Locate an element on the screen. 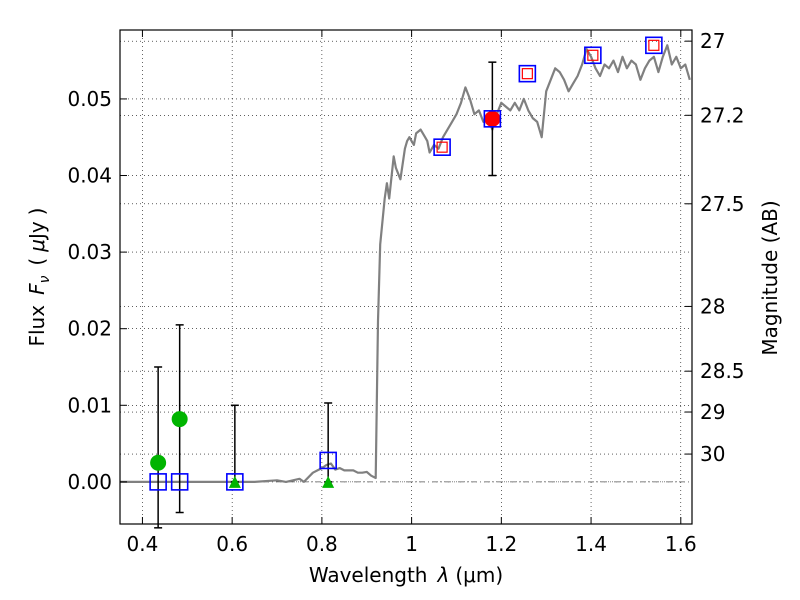 Image resolution: width=800 pixels, height=600 pixels. y-tick-label: 0.03 is located at coordinates (89, 252).